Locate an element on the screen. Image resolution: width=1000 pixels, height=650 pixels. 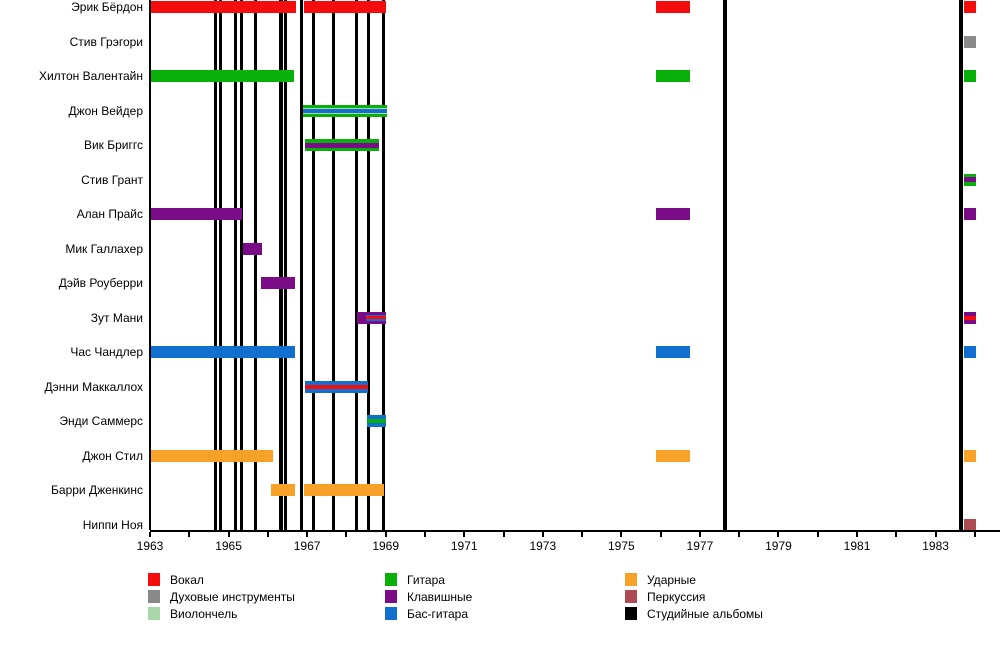
legend-swatch-brass is located at coordinates (154, 596).